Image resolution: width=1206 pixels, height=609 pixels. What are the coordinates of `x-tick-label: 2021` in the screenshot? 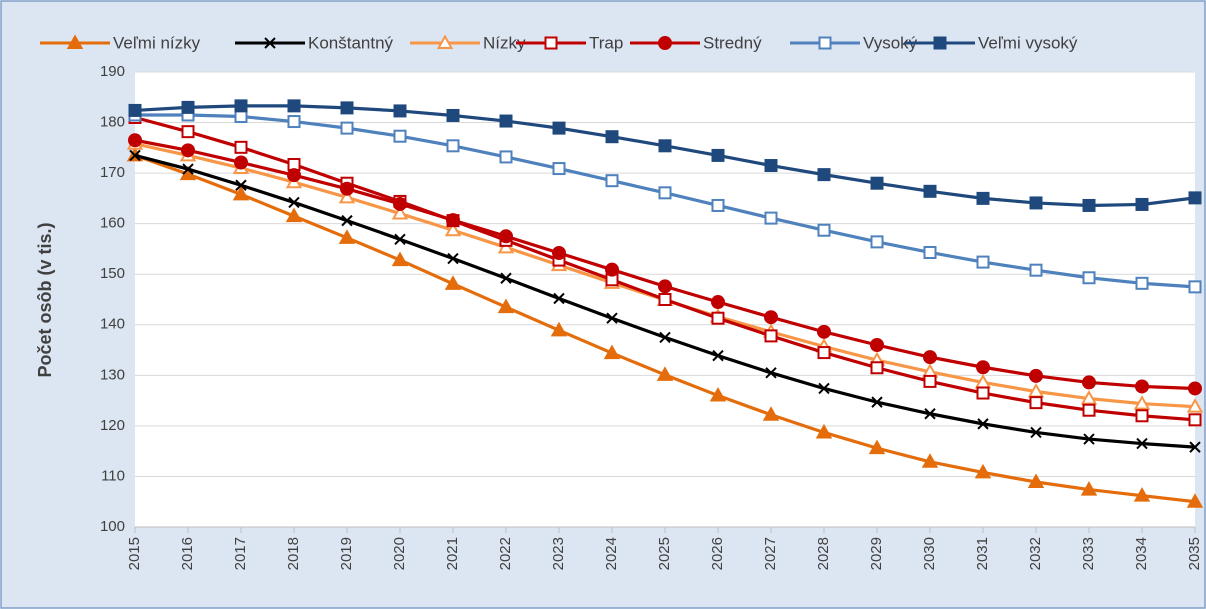 It's located at (452, 553).